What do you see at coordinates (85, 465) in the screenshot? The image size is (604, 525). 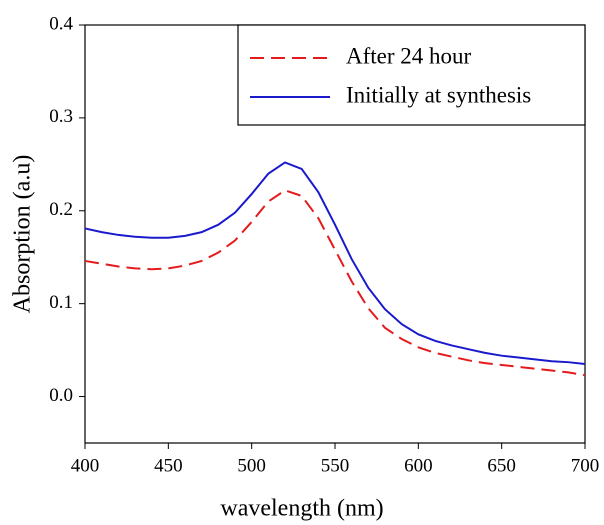 I see `x-tick-label: 400` at bounding box center [85, 465].